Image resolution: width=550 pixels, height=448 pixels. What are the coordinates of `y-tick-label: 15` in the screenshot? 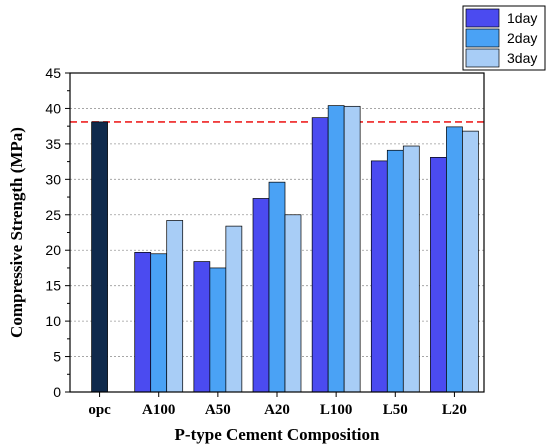 It's located at (53, 286).